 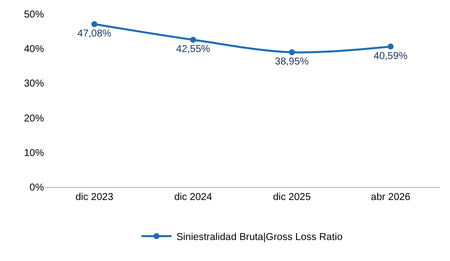 I want to click on x-tick-label: dic 2024, so click(x=193, y=197).